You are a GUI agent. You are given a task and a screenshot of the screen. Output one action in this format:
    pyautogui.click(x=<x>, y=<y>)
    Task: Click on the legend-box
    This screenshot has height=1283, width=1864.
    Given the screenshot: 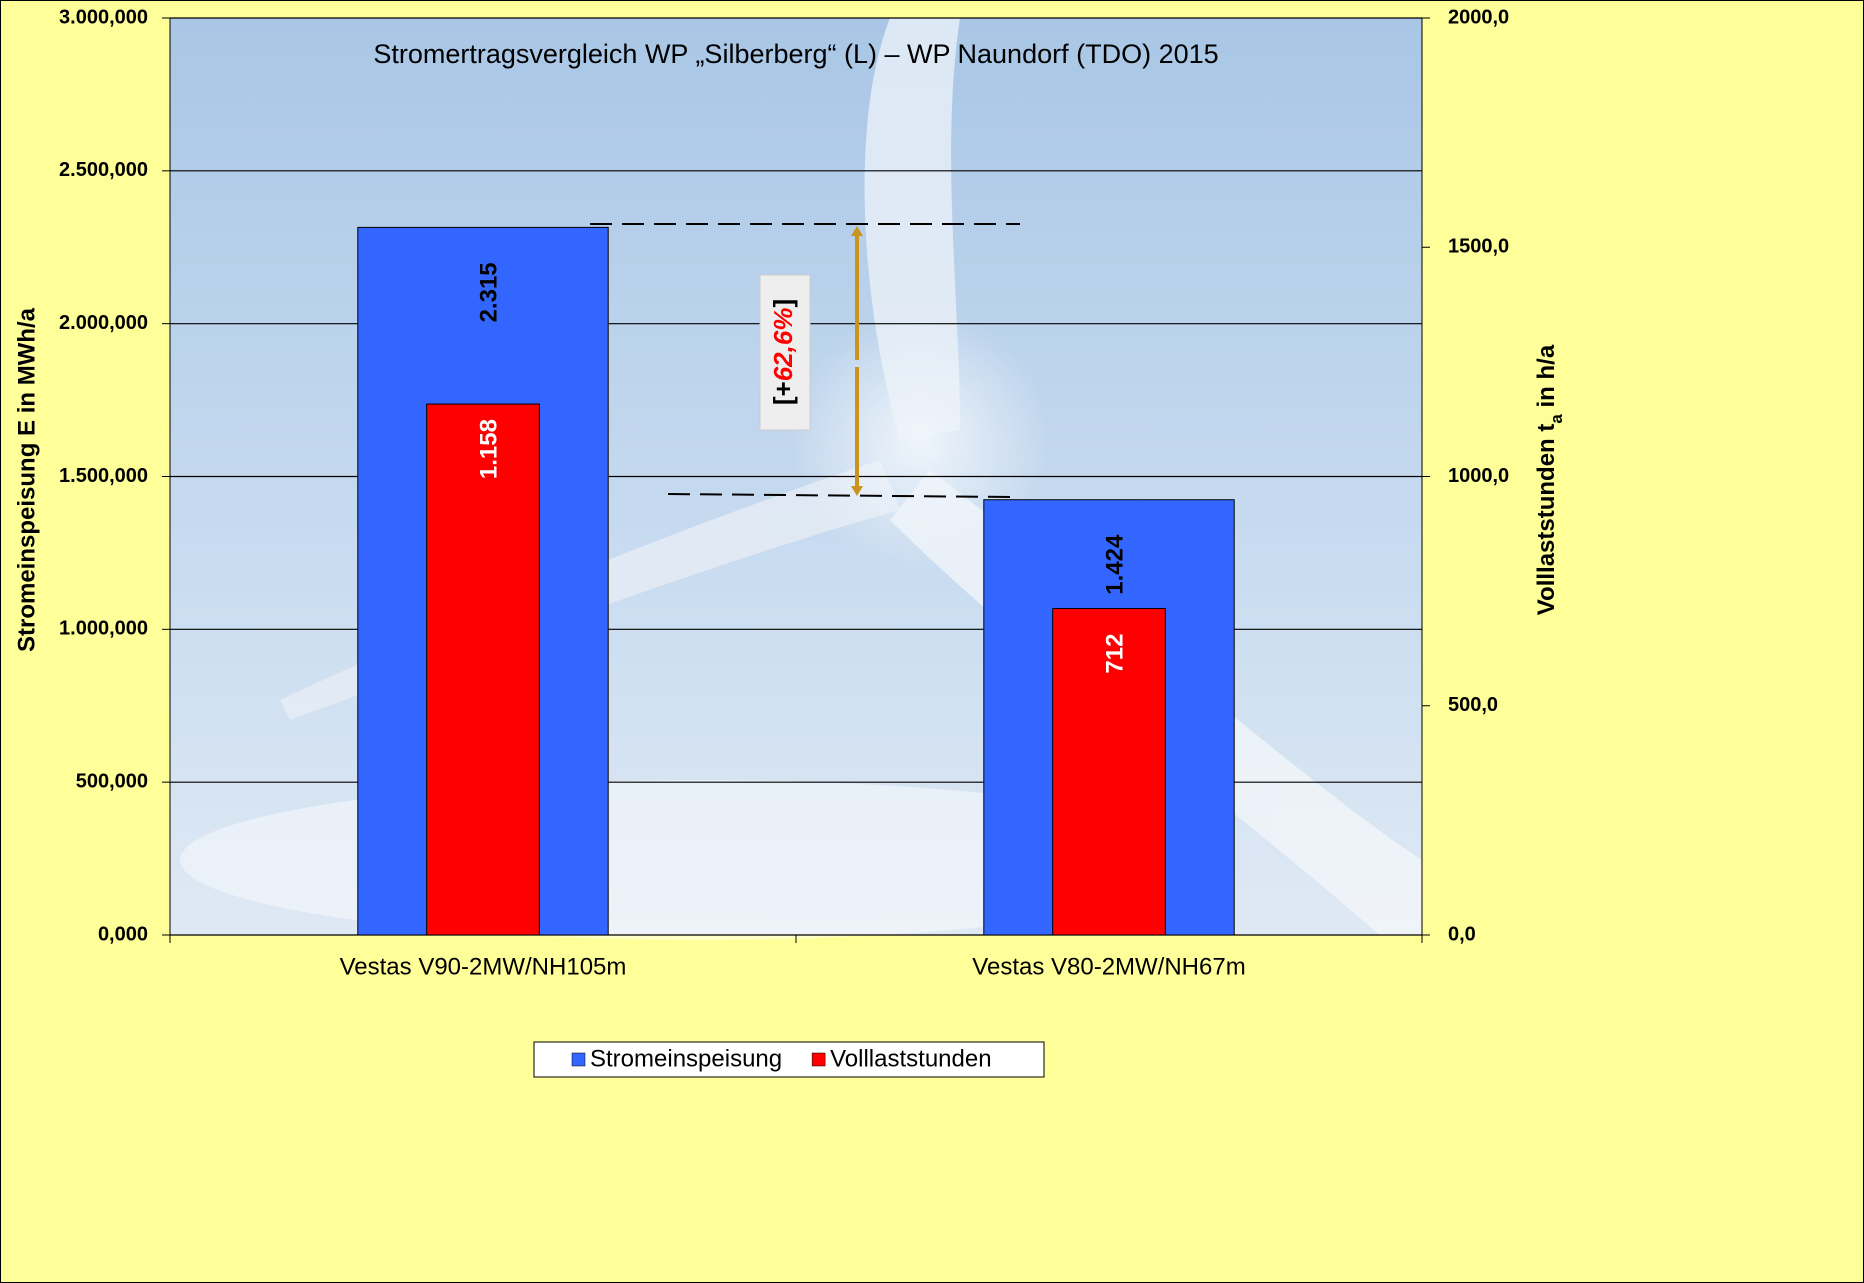 What is the action you would take?
    pyautogui.click(x=789, y=1059)
    